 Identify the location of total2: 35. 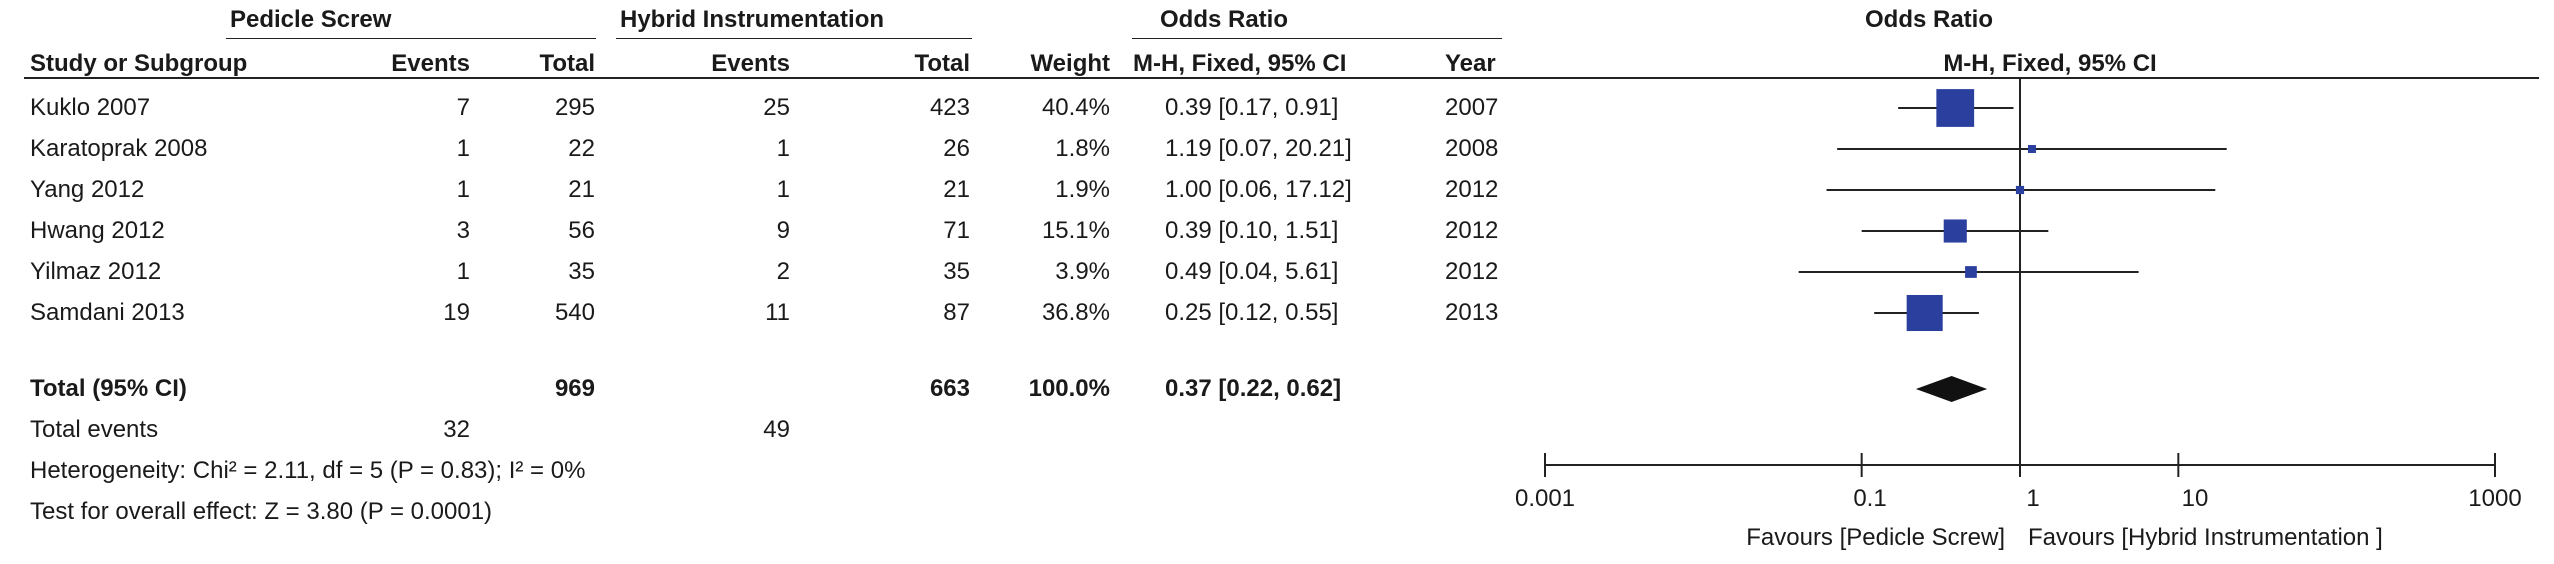
(956, 271).